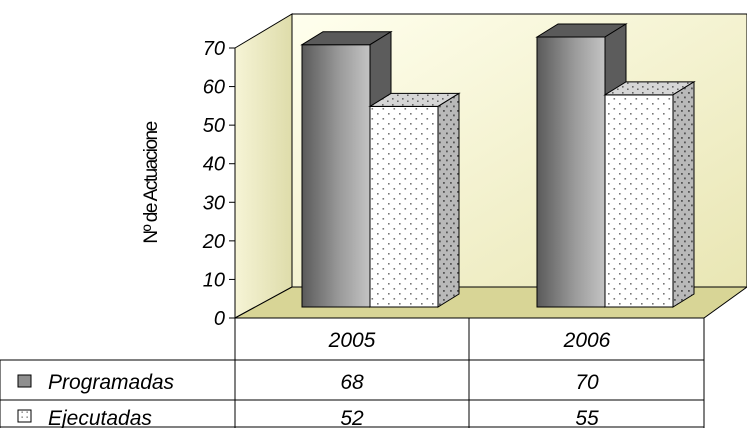 The width and height of the screenshot is (747, 428). I want to click on table-value: 68, so click(352, 382).